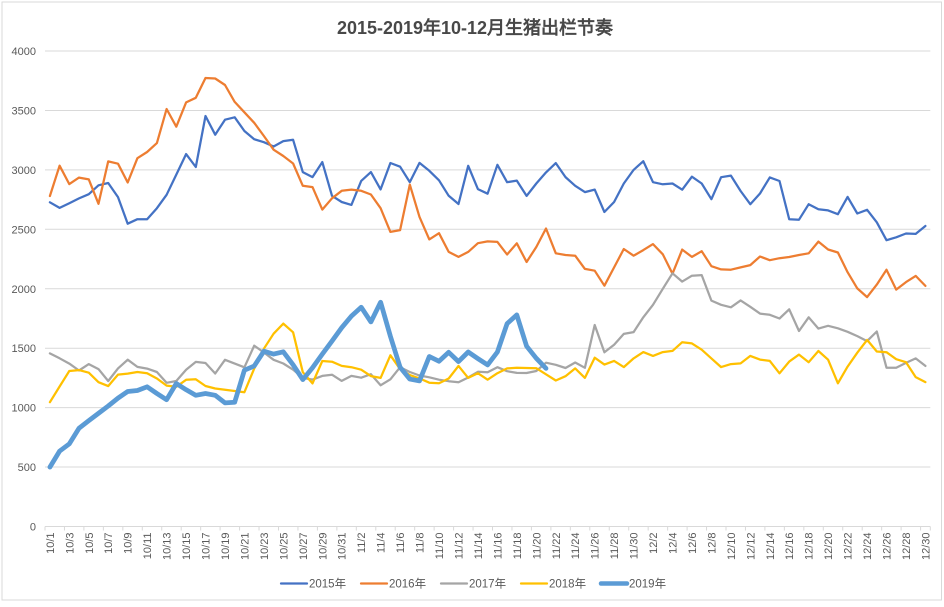  Describe the element at coordinates (343, 547) in the screenshot. I see `svg-text: 10/31` at that location.